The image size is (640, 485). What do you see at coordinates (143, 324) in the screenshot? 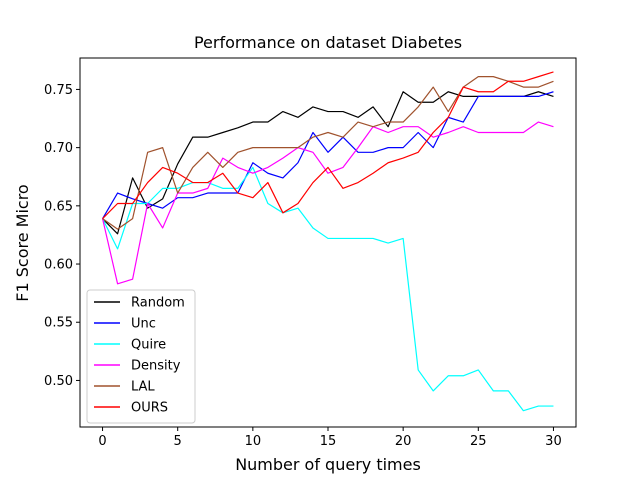
I see `legend-label-unc: Unc` at bounding box center [143, 324].